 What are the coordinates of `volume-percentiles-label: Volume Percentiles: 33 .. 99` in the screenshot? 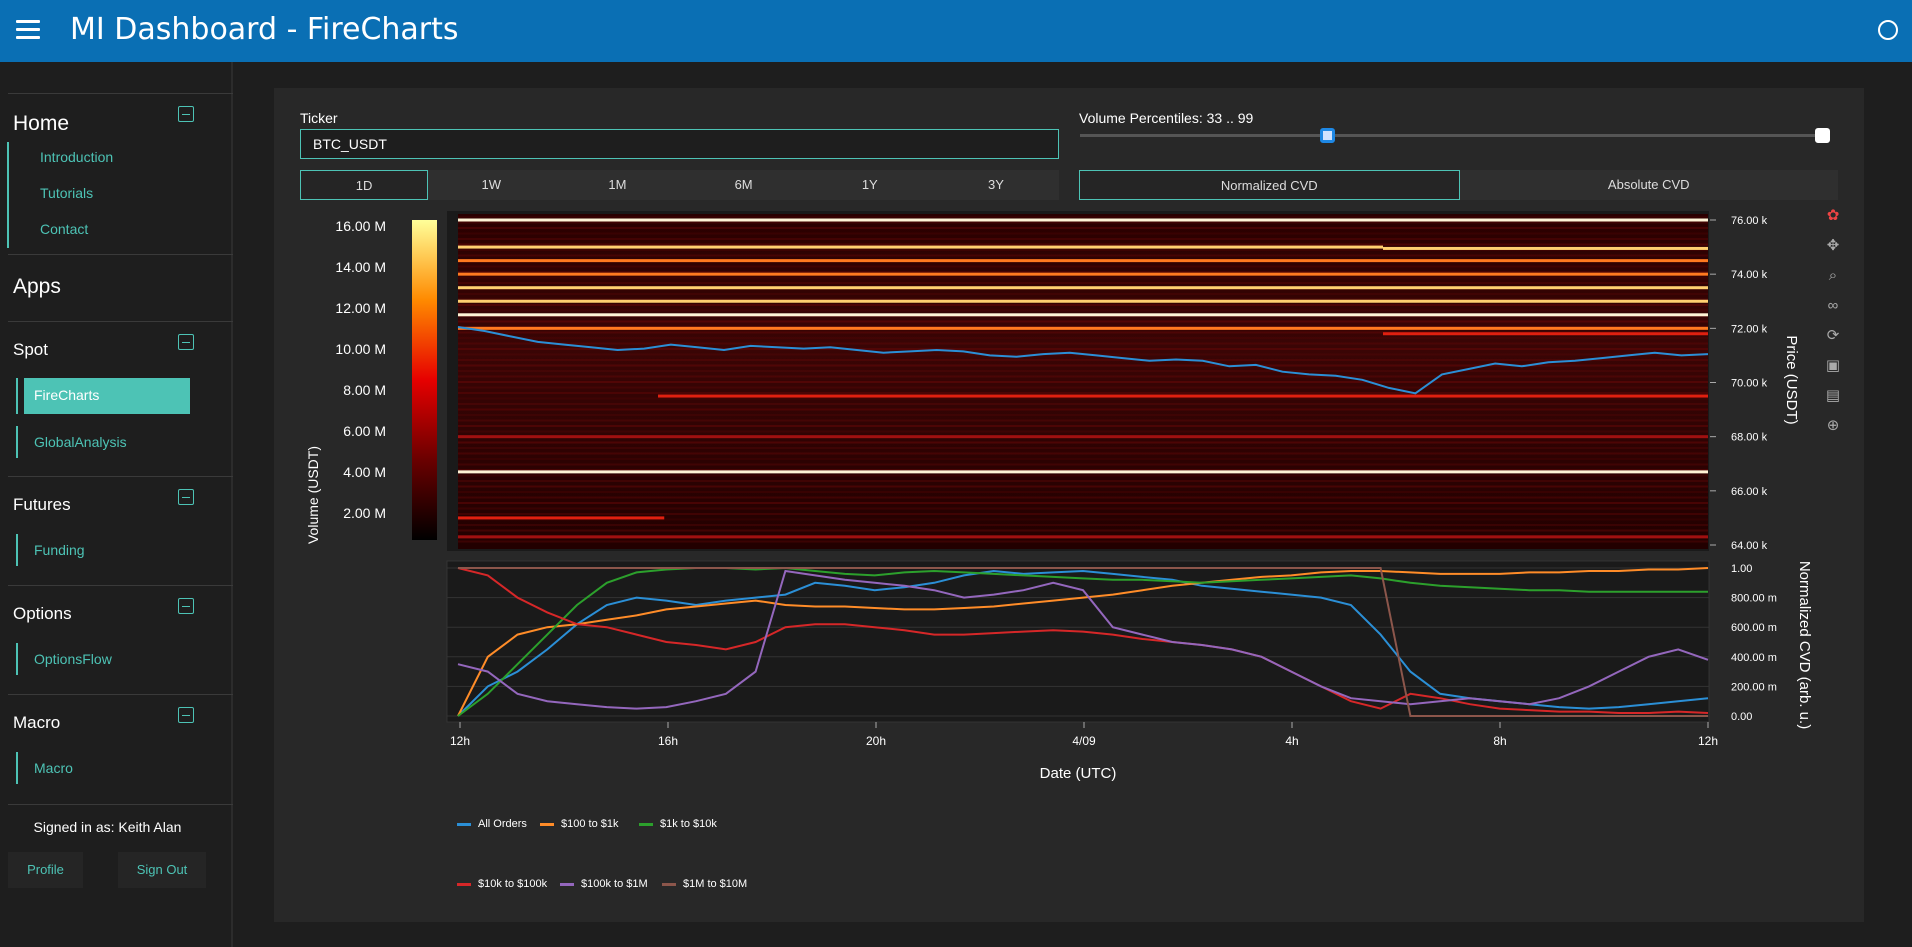 It's located at (1166, 118).